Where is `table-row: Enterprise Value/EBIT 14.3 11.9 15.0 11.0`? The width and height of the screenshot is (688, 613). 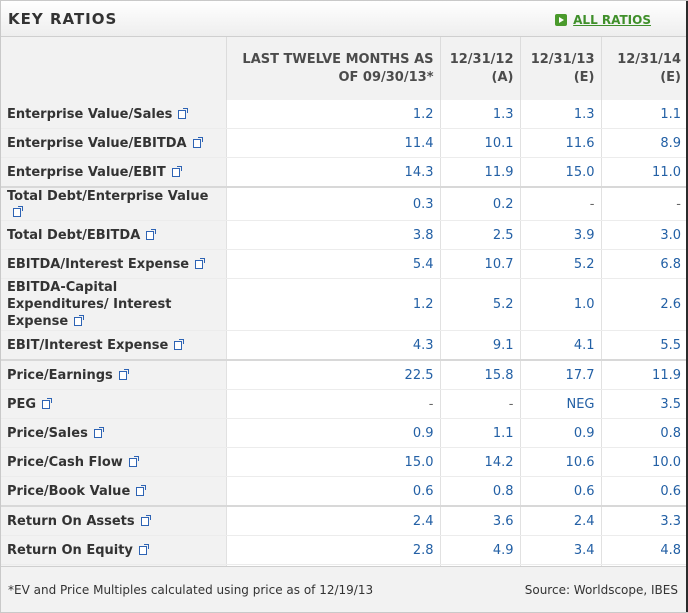
table-row: Enterprise Value/EBIT 14.3 11.9 15.0 11.0 is located at coordinates (344, 172).